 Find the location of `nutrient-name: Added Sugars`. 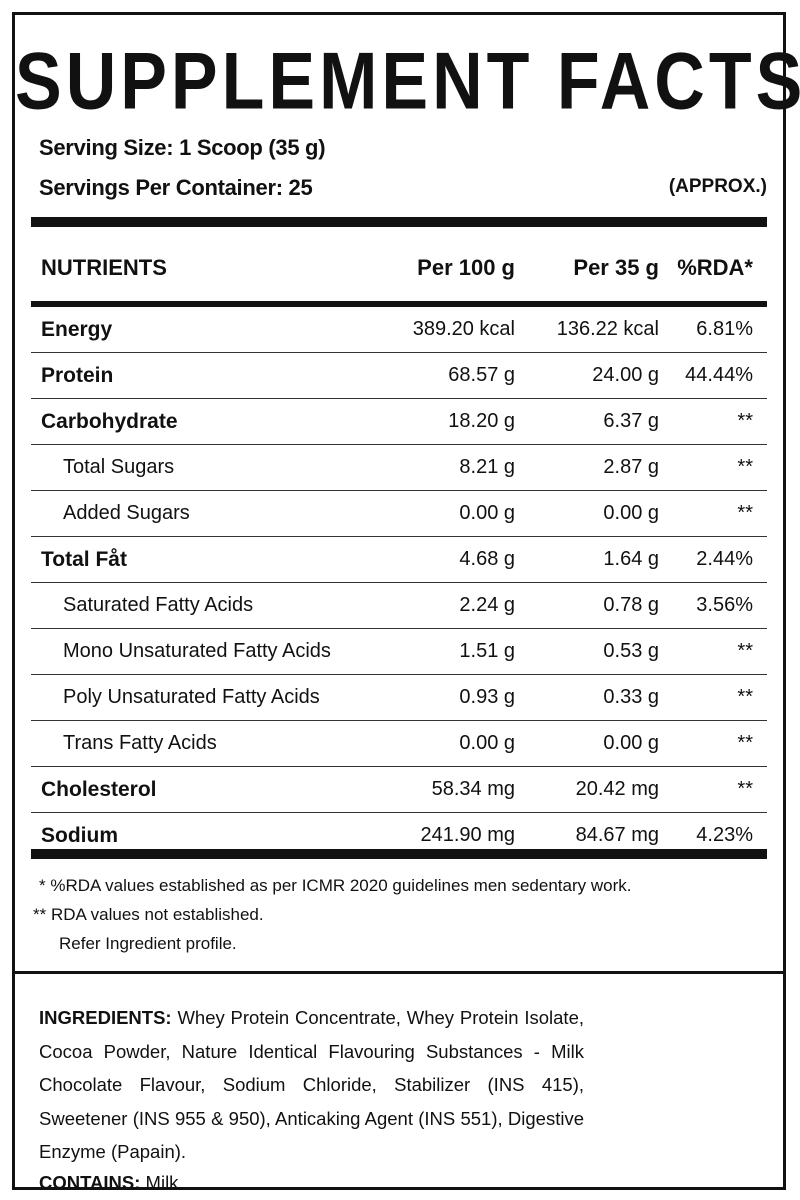

nutrient-name: Added Sugars is located at coordinates (189, 513).